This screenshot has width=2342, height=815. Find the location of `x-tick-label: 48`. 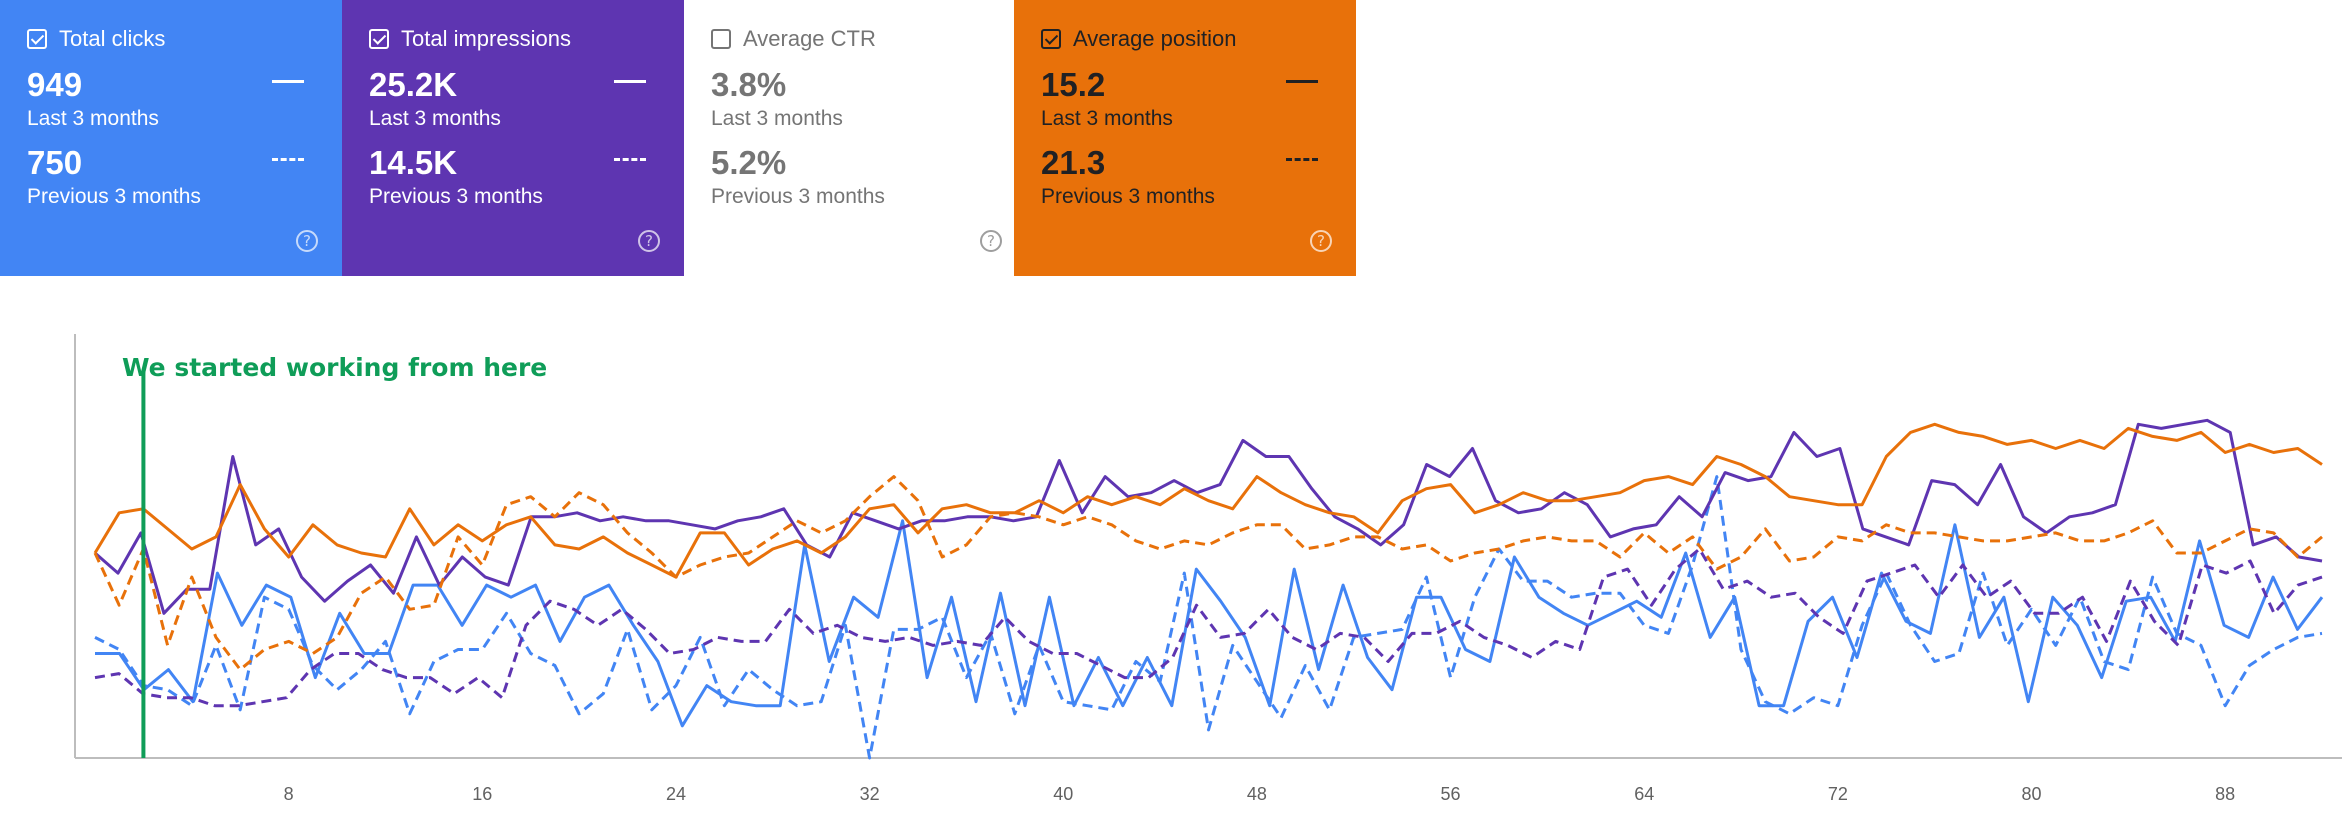

x-tick-label: 48 is located at coordinates (1257, 794).